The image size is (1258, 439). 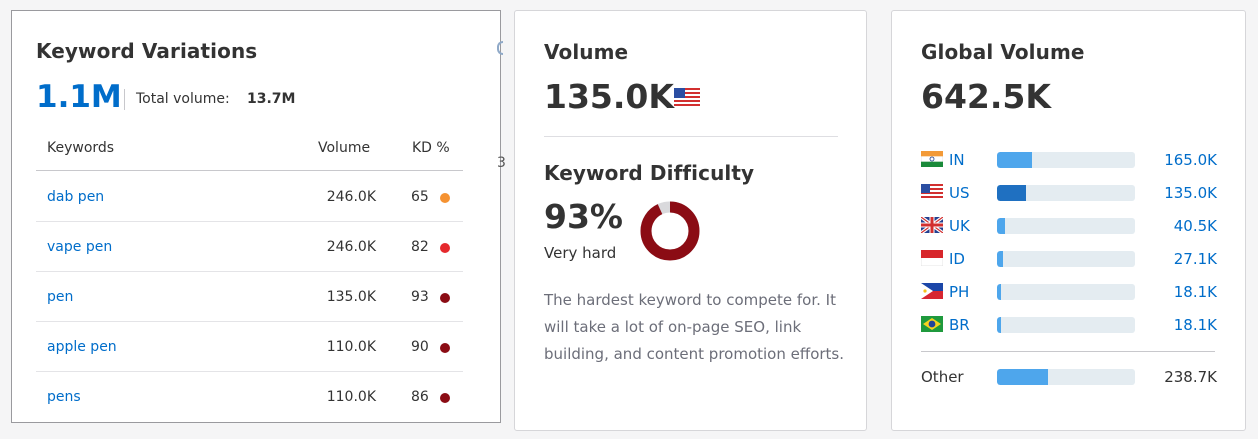 What do you see at coordinates (932, 226) in the screenshot?
I see `uk-flag-icon` at bounding box center [932, 226].